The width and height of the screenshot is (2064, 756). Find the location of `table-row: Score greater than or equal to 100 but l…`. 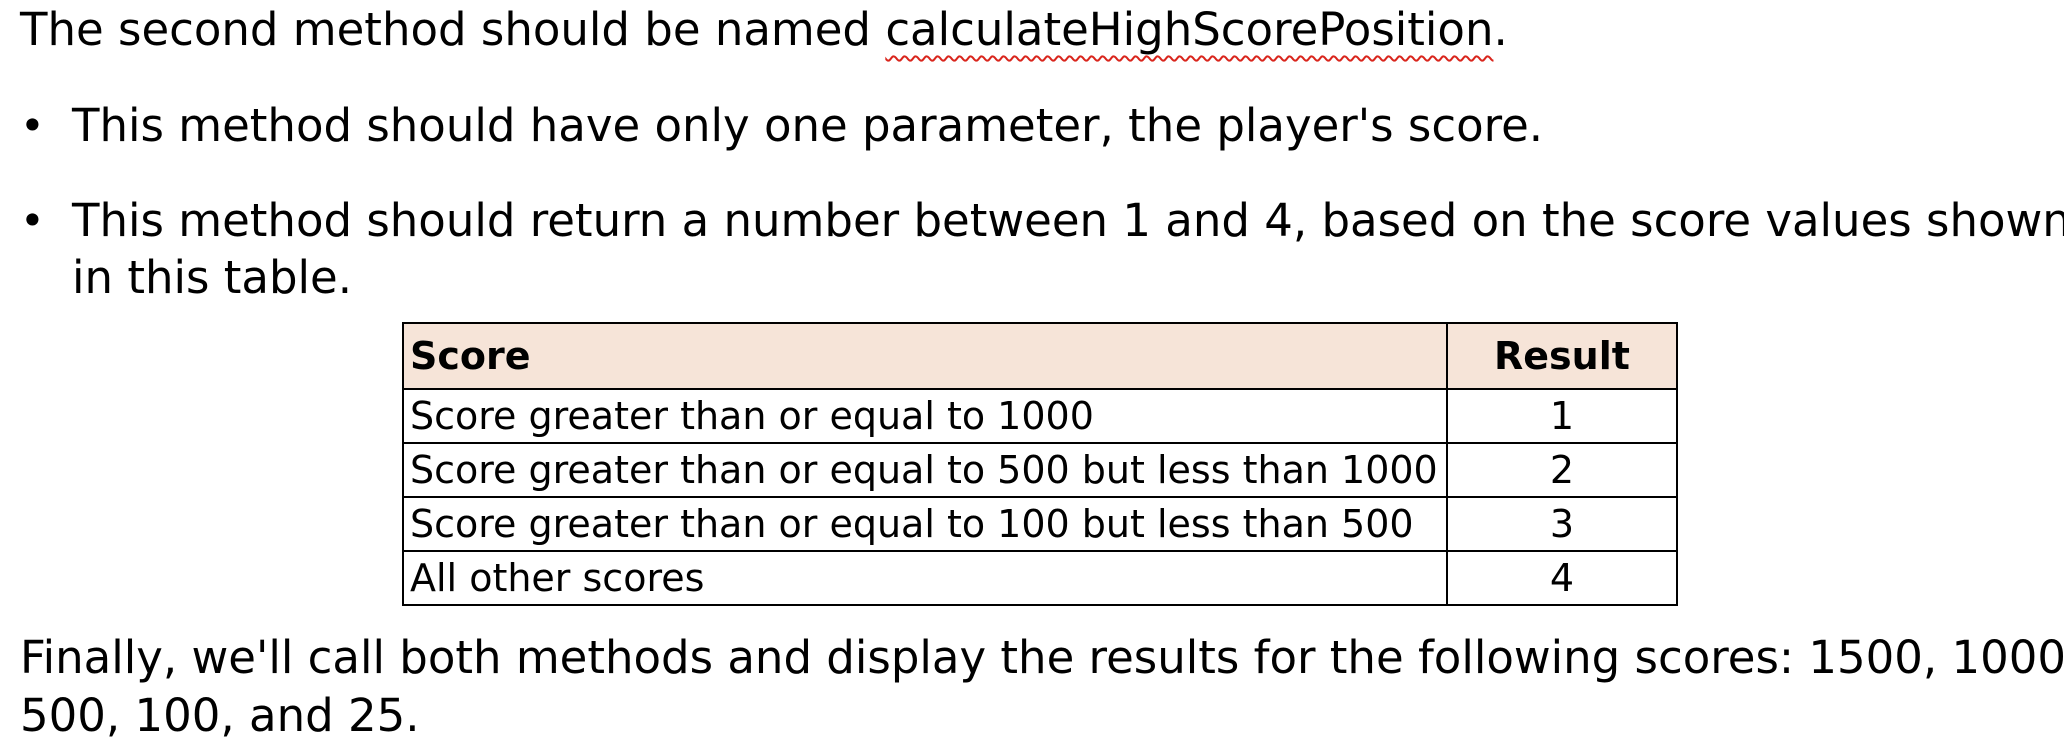

table-row: Score greater than or equal to 100 but l… is located at coordinates (1040, 524).